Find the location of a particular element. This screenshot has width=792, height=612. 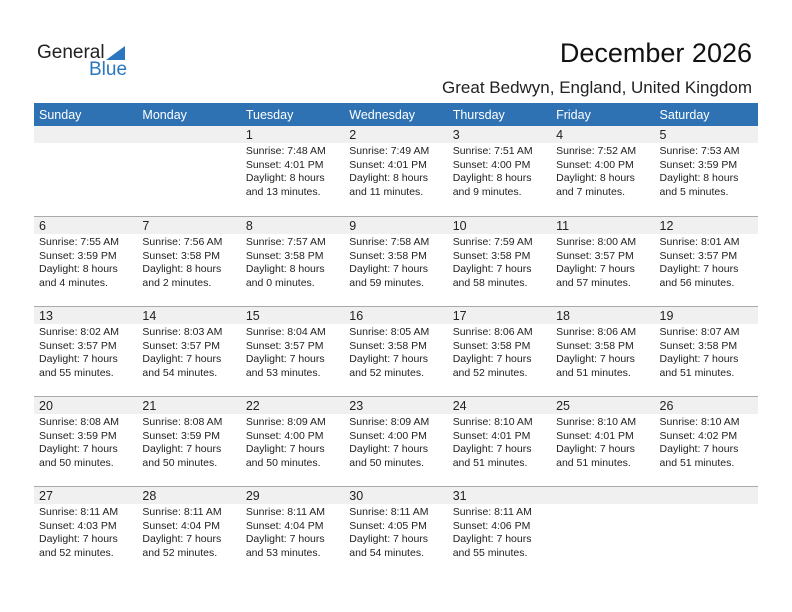

day-number: 18 is located at coordinates (563, 316).